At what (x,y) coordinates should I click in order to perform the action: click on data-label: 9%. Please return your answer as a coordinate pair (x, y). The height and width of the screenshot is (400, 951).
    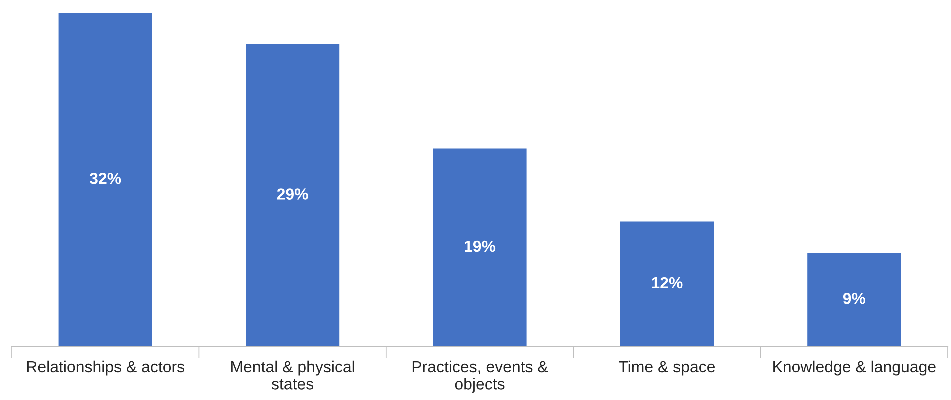
    Looking at the image, I should click on (854, 298).